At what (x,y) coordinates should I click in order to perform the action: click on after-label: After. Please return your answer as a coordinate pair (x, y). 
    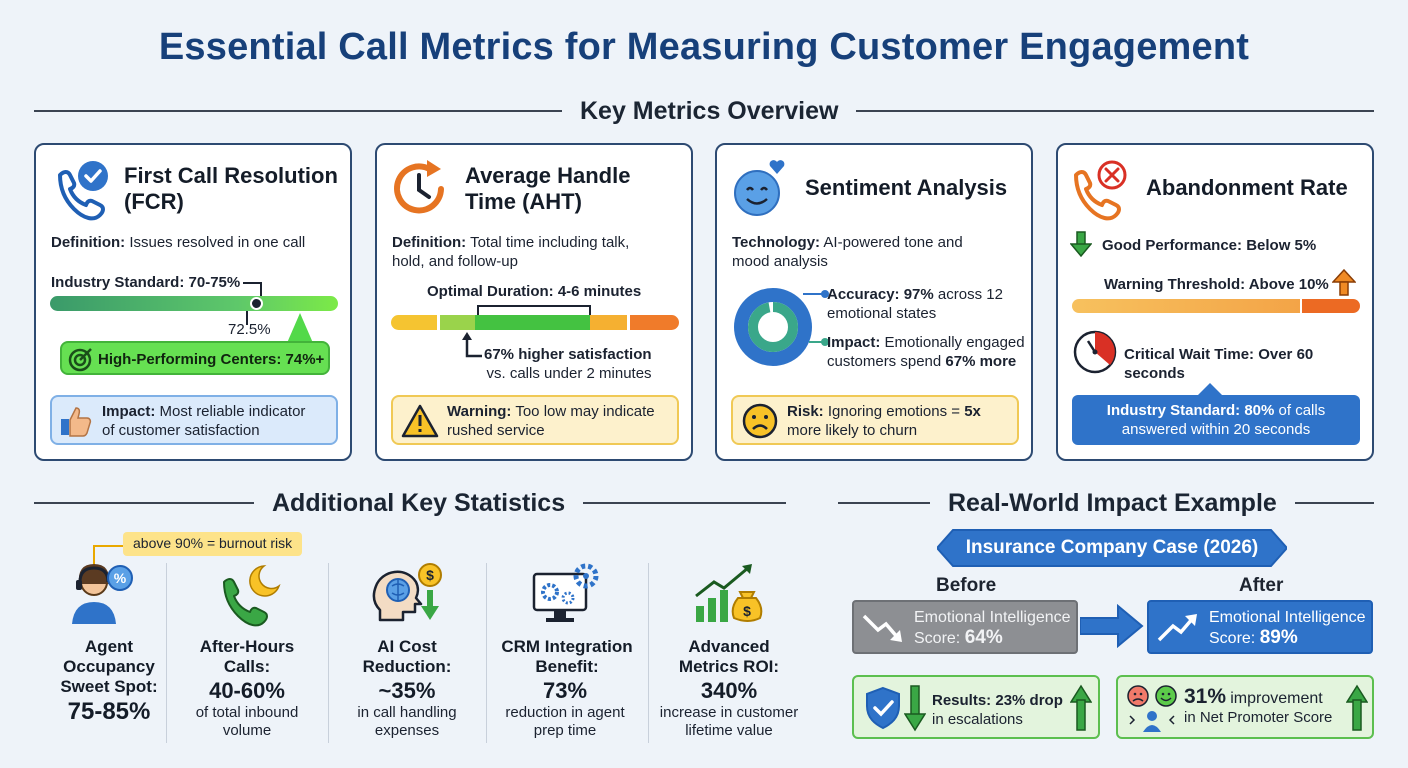
    Looking at the image, I should click on (1261, 585).